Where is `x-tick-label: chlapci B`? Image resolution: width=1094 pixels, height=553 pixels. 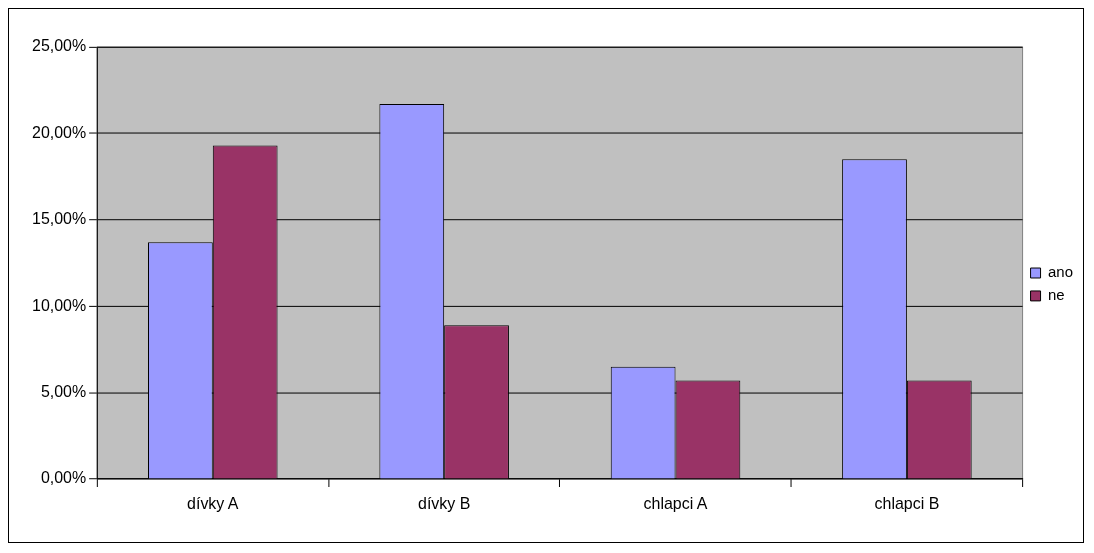 x-tick-label: chlapci B is located at coordinates (907, 503).